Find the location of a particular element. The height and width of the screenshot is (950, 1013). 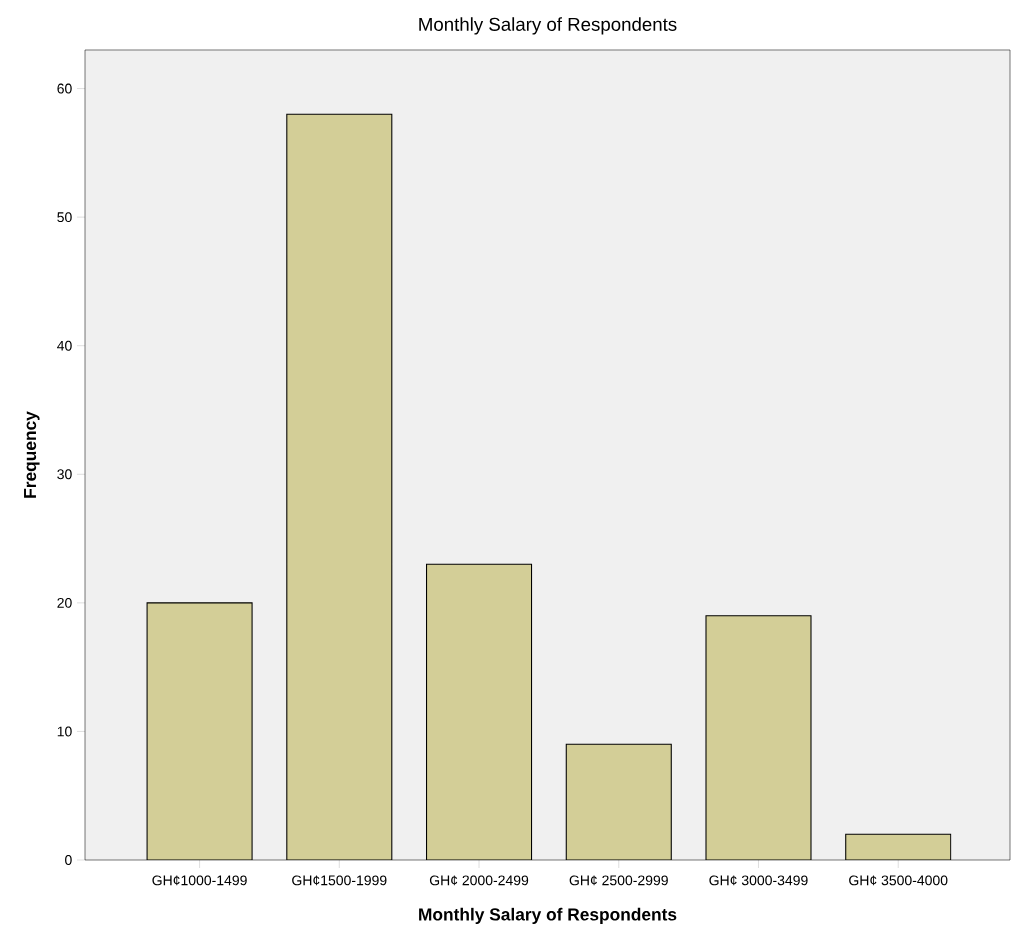

x-tick-label: GH¢ 3000-3499 is located at coordinates (758, 880).